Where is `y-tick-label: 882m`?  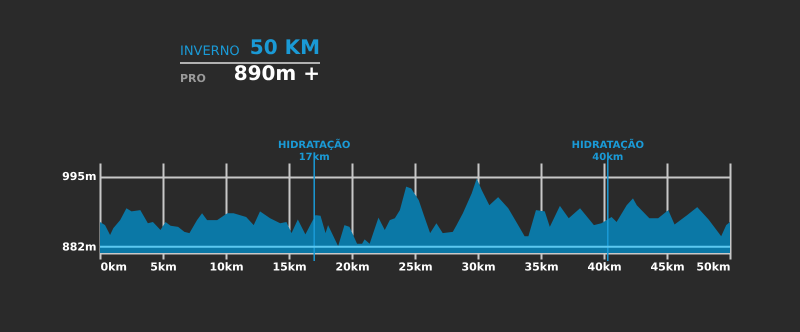 y-tick-label: 882m is located at coordinates (79, 247).